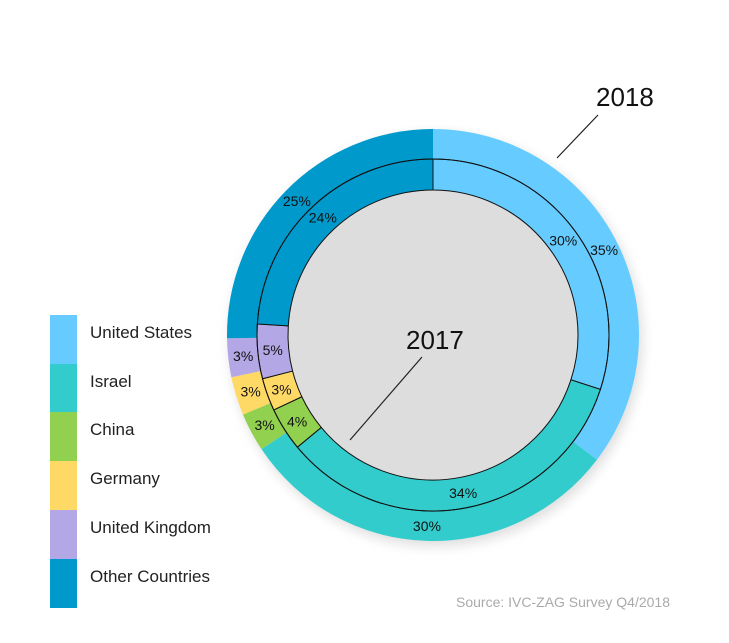 The image size is (729, 643). I want to click on slice-2018-united-kingdom, so click(244, 357).